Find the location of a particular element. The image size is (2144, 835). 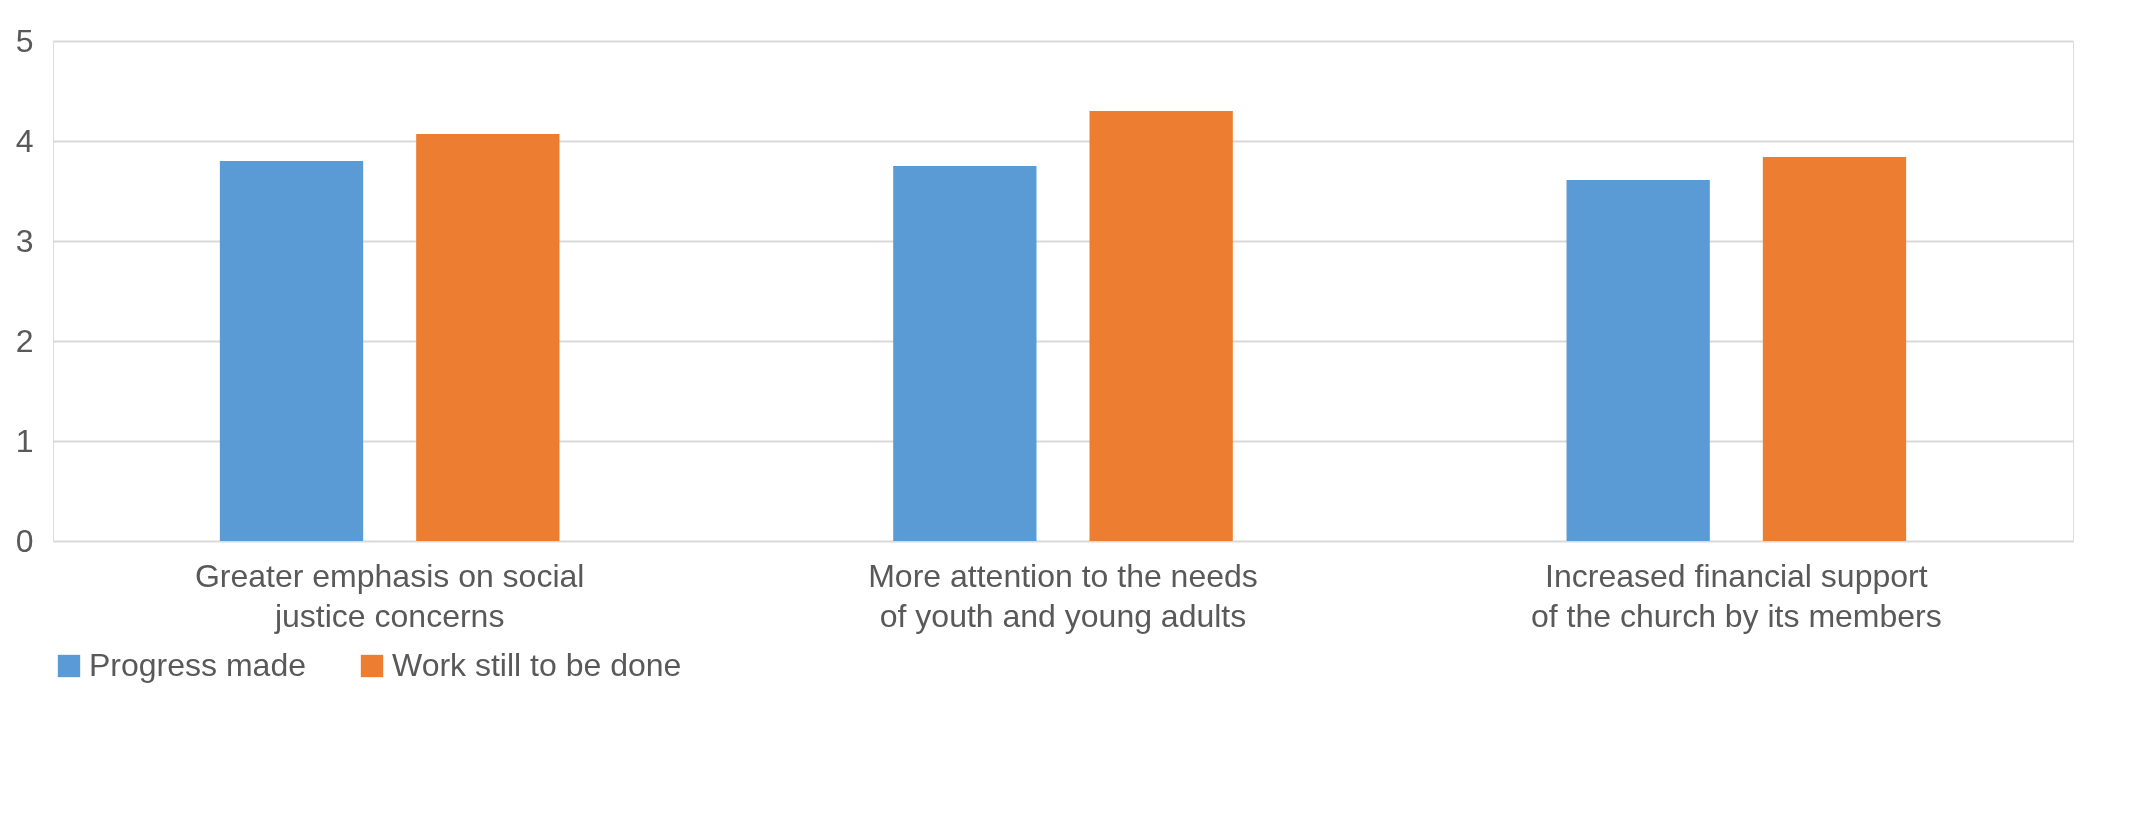

y-tick-label: 1 is located at coordinates (24, 440).